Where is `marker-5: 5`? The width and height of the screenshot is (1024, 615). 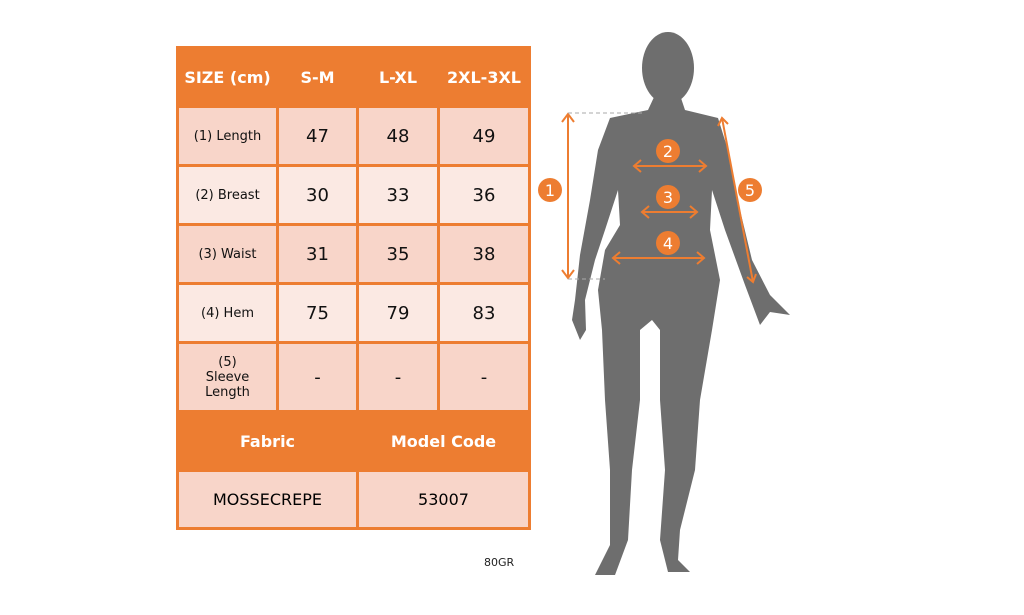
marker-5: 5 is located at coordinates (750, 190).